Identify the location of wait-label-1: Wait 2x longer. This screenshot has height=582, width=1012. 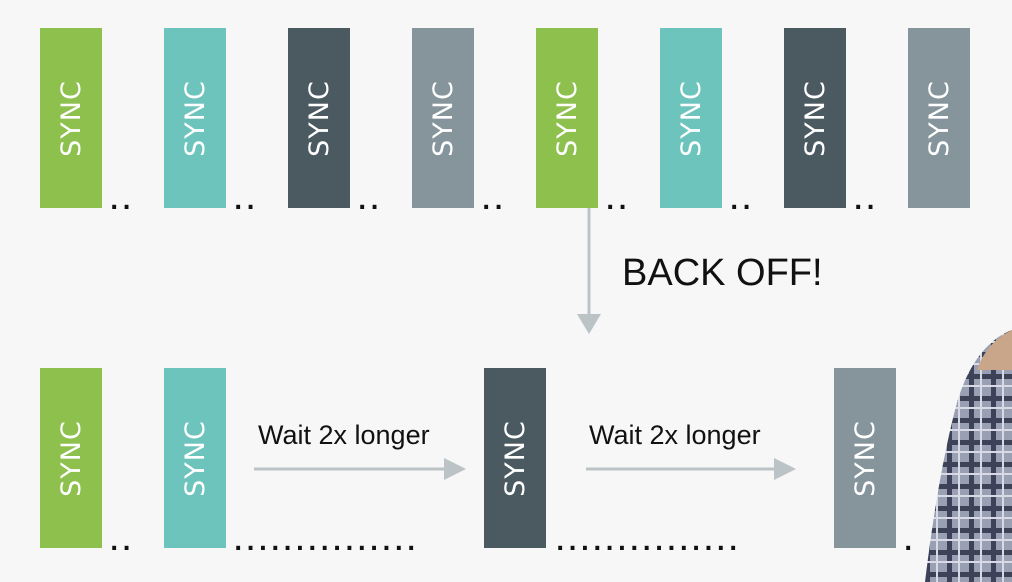
(344, 435).